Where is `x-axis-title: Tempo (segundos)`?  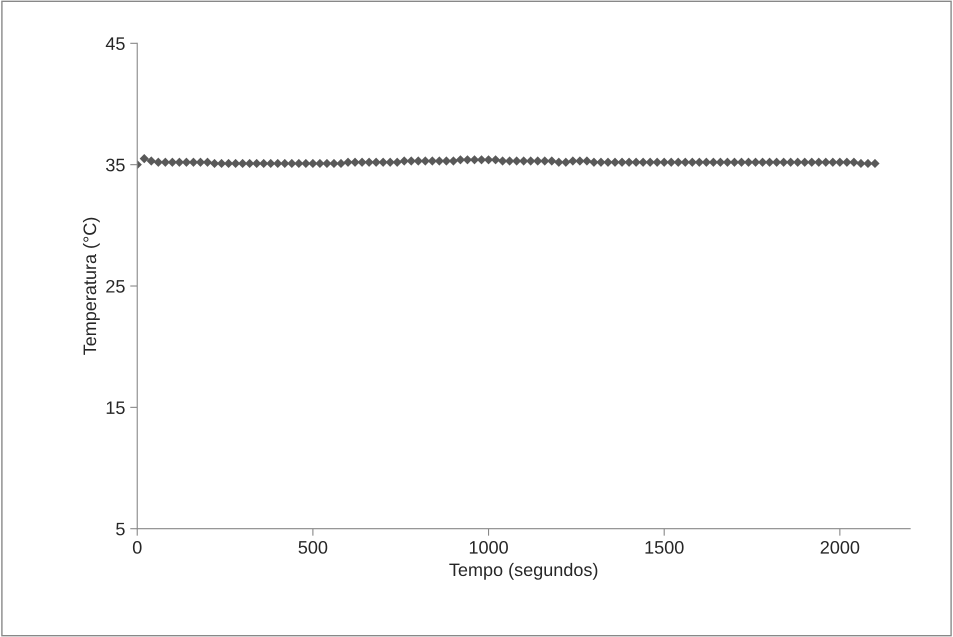 x-axis-title: Tempo (segundos) is located at coordinates (523, 571).